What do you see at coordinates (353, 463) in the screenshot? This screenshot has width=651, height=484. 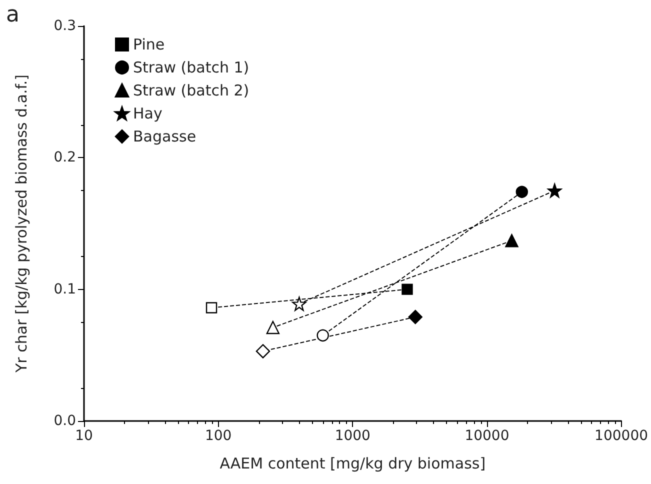 I see `x-axis-title: AAEM content [mg/kg dry biomass]` at bounding box center [353, 463].